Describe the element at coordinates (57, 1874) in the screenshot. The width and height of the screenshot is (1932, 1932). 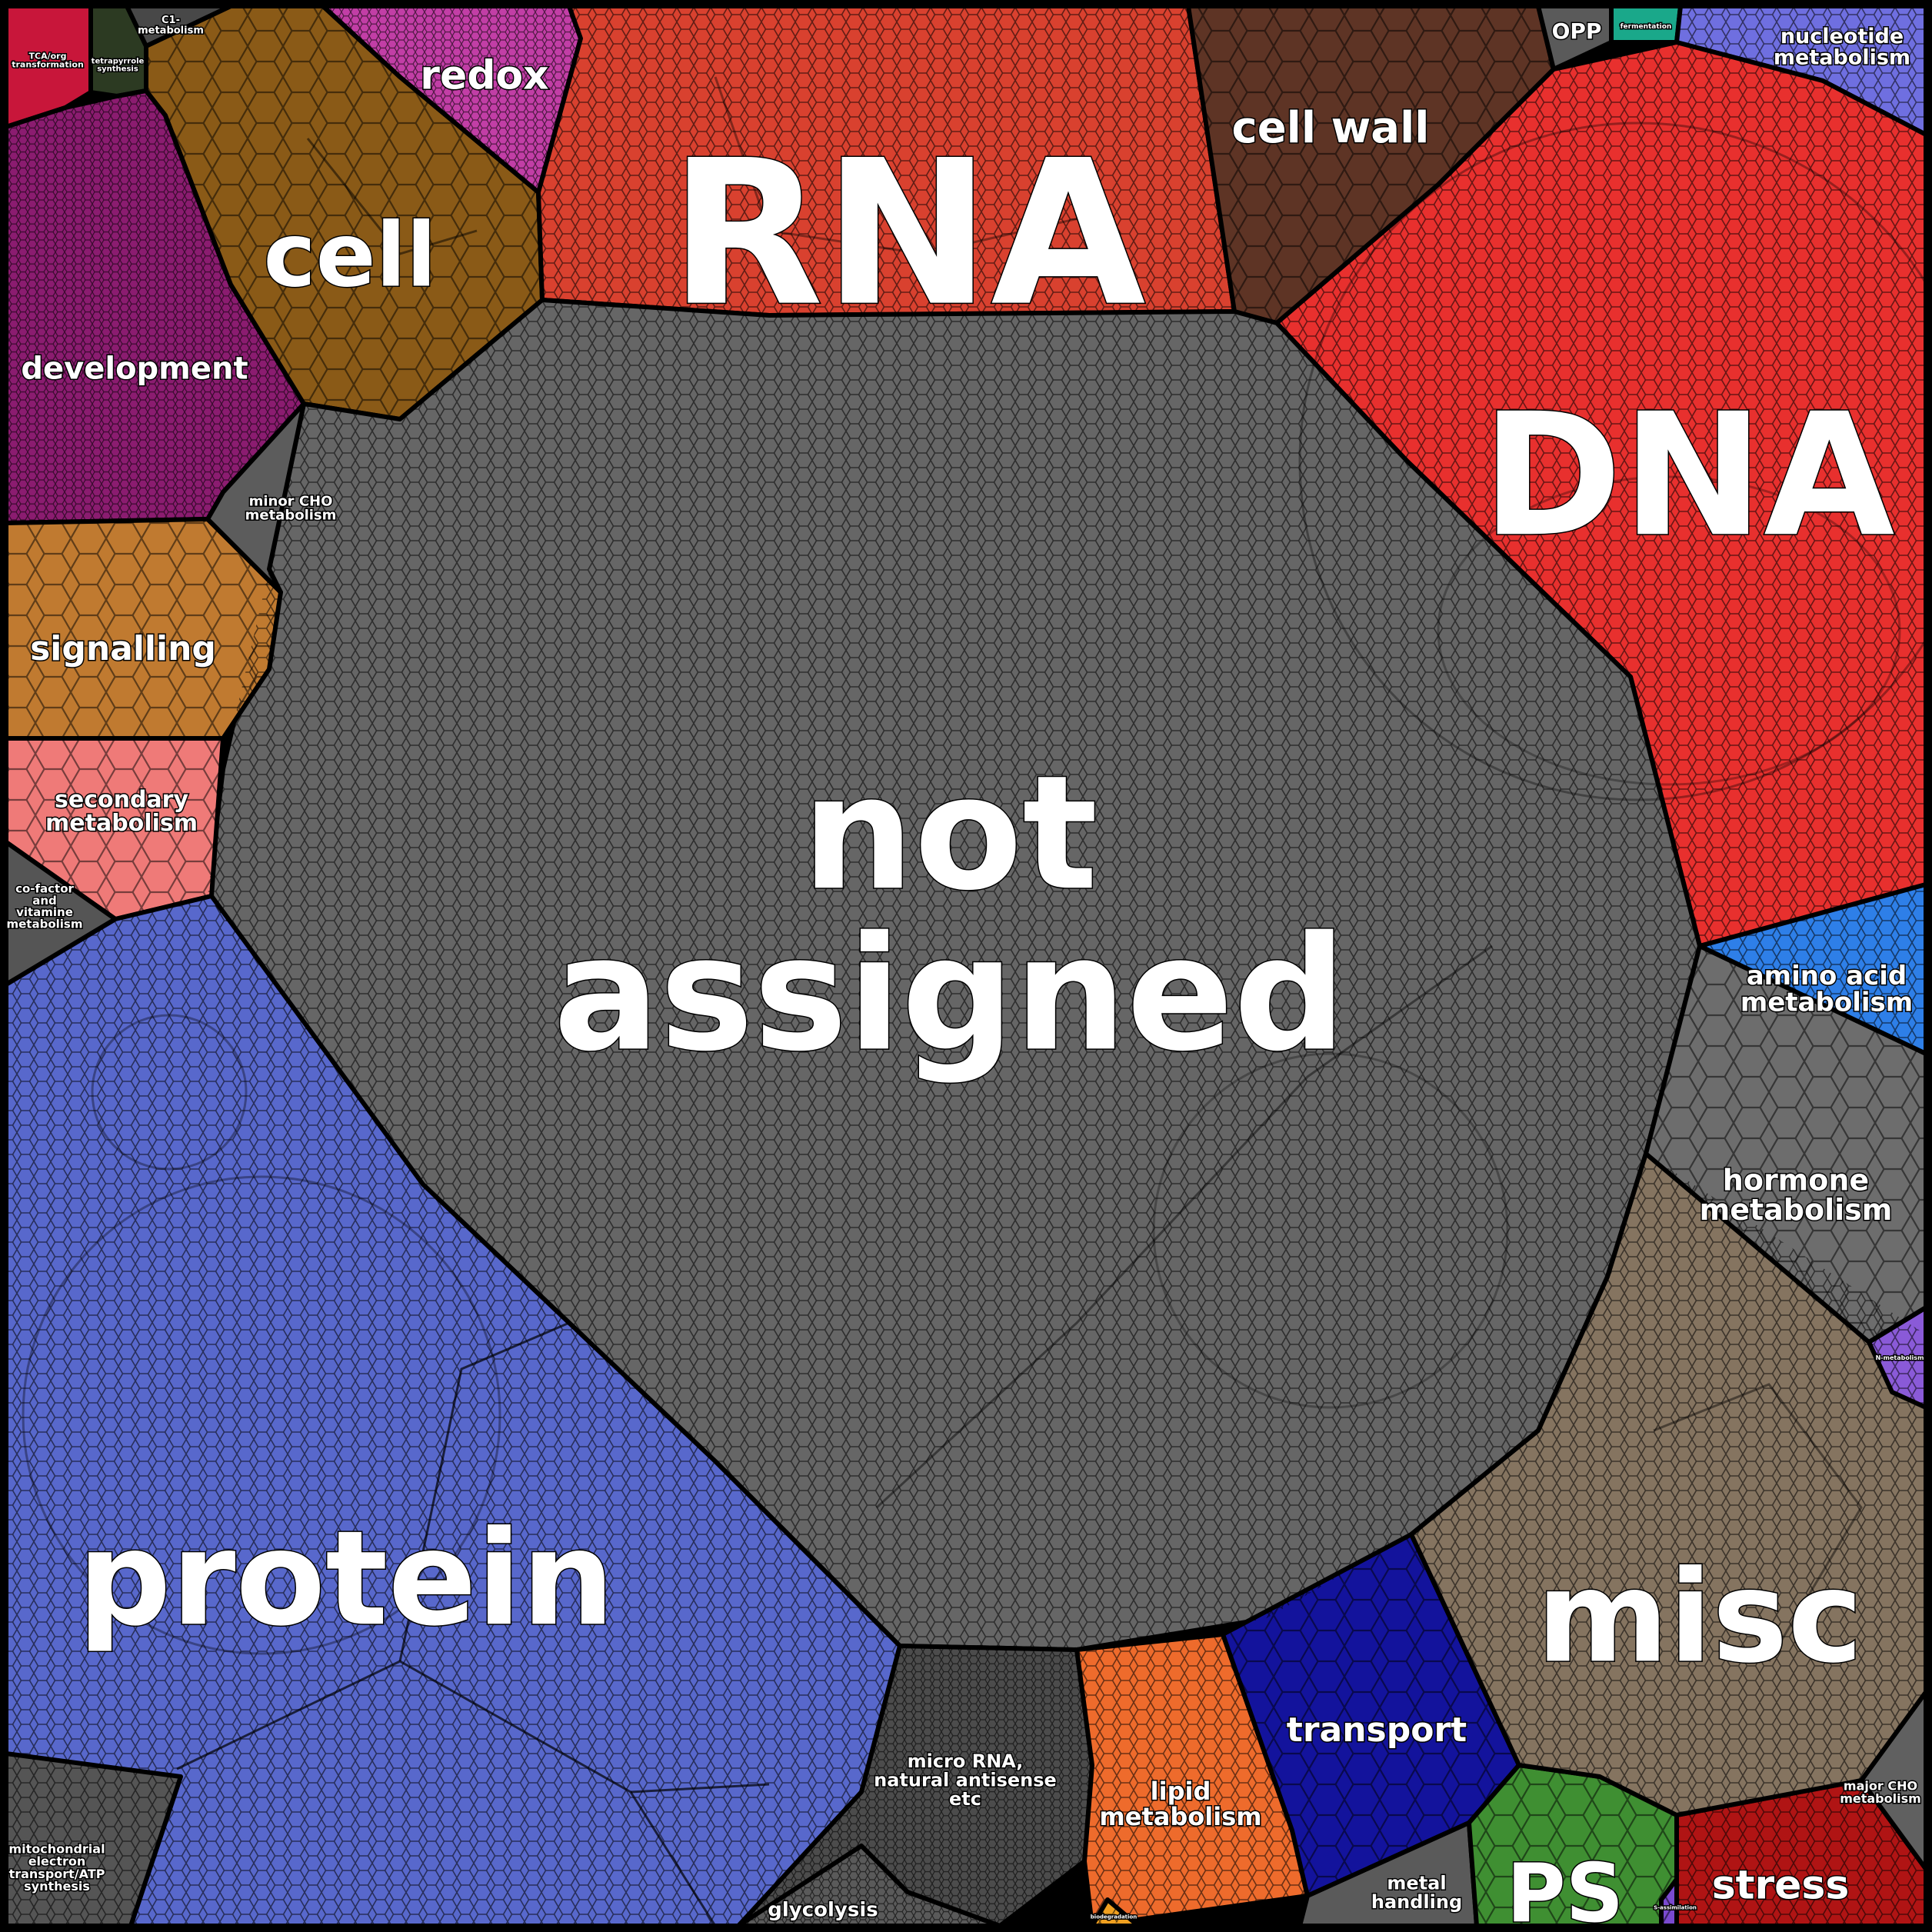
I see `label-line: transport/ATP` at that location.